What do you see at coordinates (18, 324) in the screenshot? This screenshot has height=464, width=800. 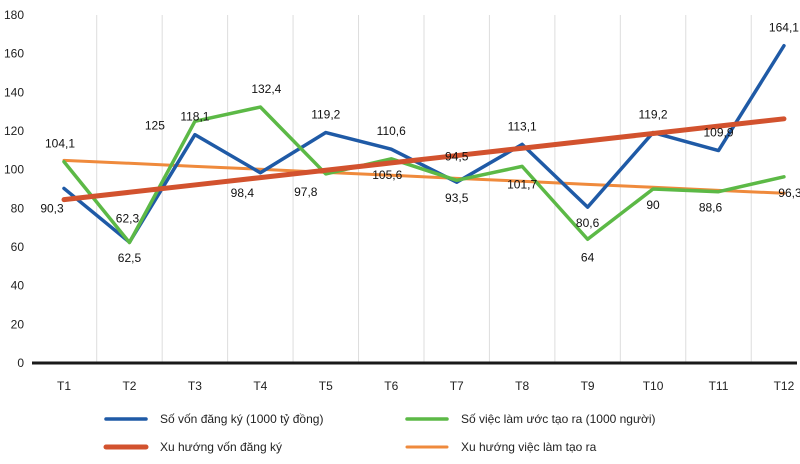 I see `y-tick-label: 20` at bounding box center [18, 324].